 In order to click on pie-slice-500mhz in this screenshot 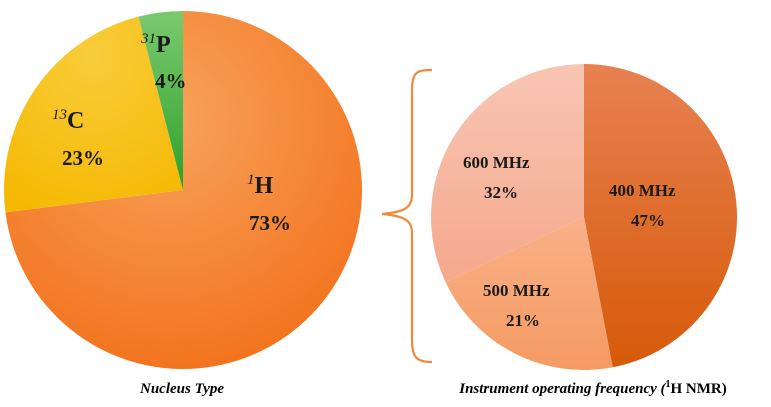, I will do `click(529, 294)`.